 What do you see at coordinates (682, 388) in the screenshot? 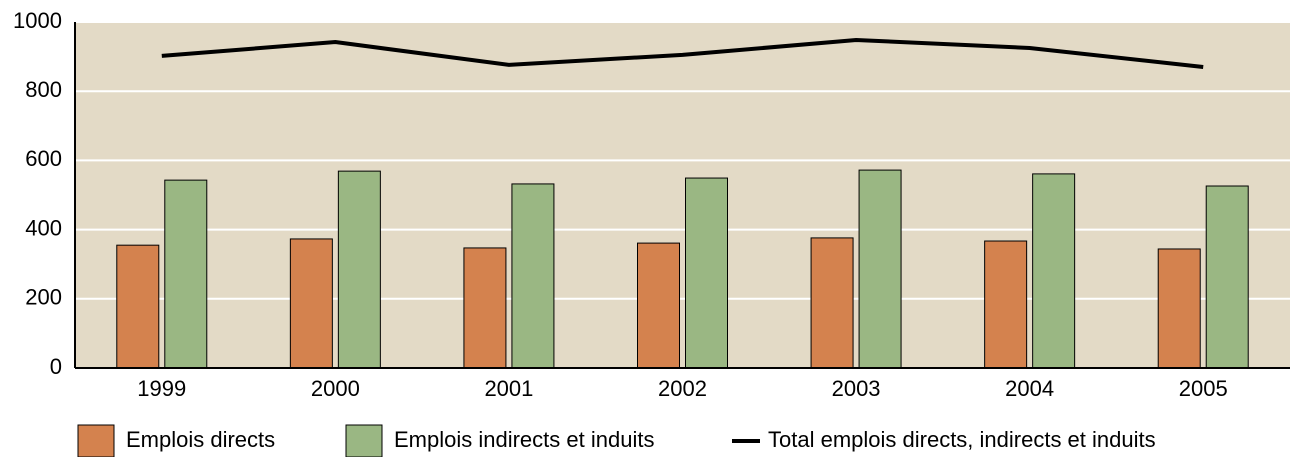
I see `x-tick-label: 2002` at bounding box center [682, 388].